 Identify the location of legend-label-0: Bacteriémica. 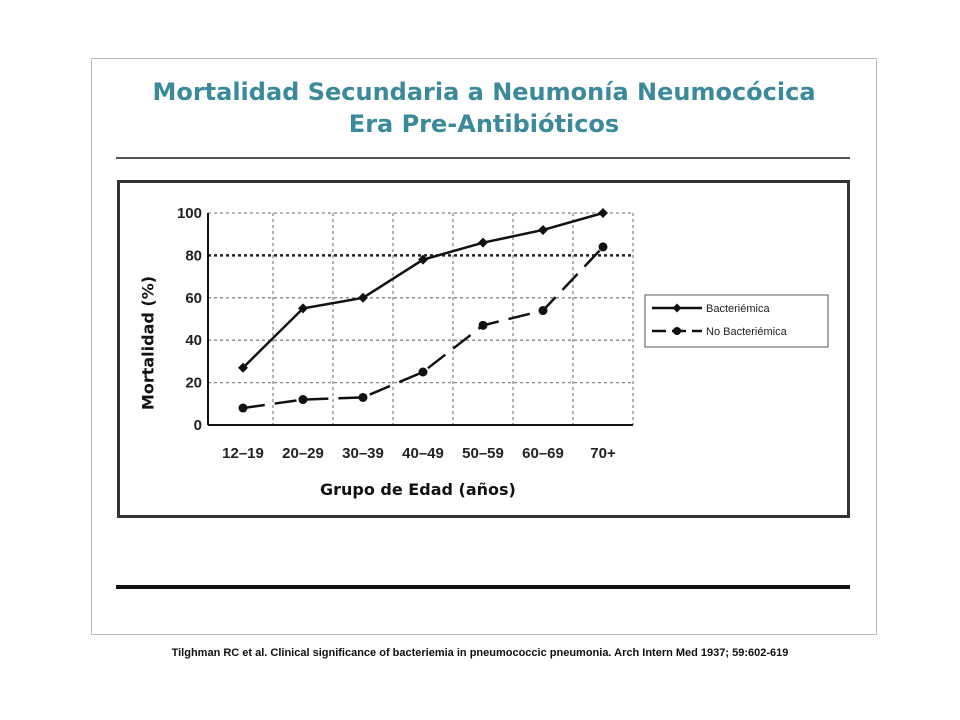
(738, 309).